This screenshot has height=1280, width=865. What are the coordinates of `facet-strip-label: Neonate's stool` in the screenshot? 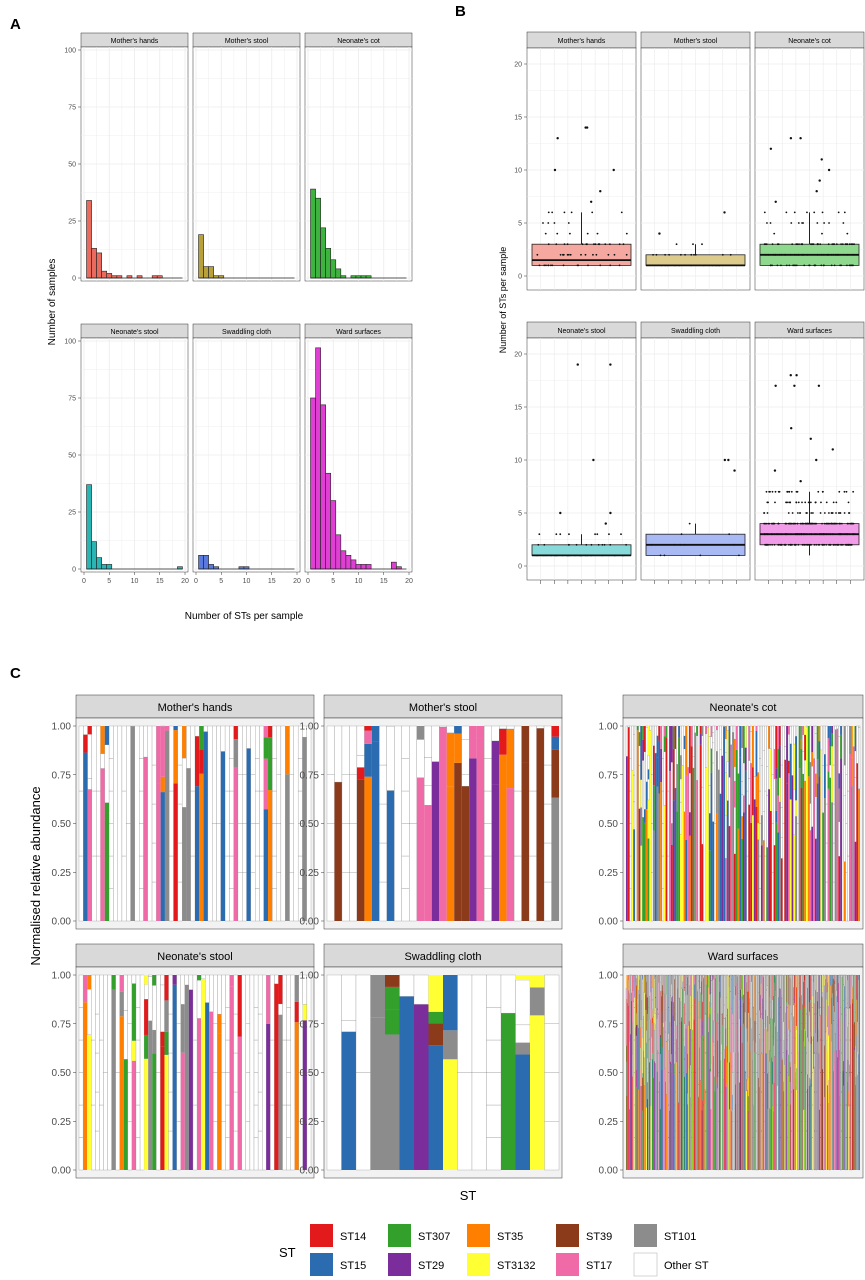 It's located at (581, 331).